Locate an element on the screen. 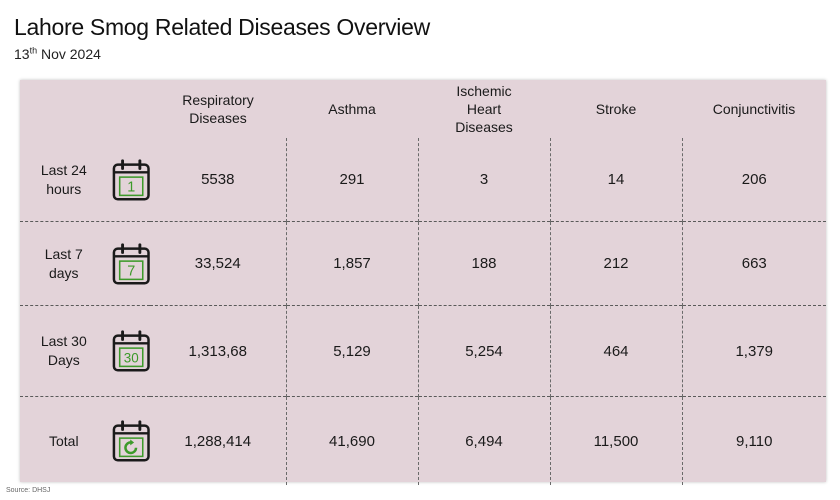 Image resolution: width=840 pixels, height=500 pixels. calendar-30-icon: 30 is located at coordinates (131, 351).